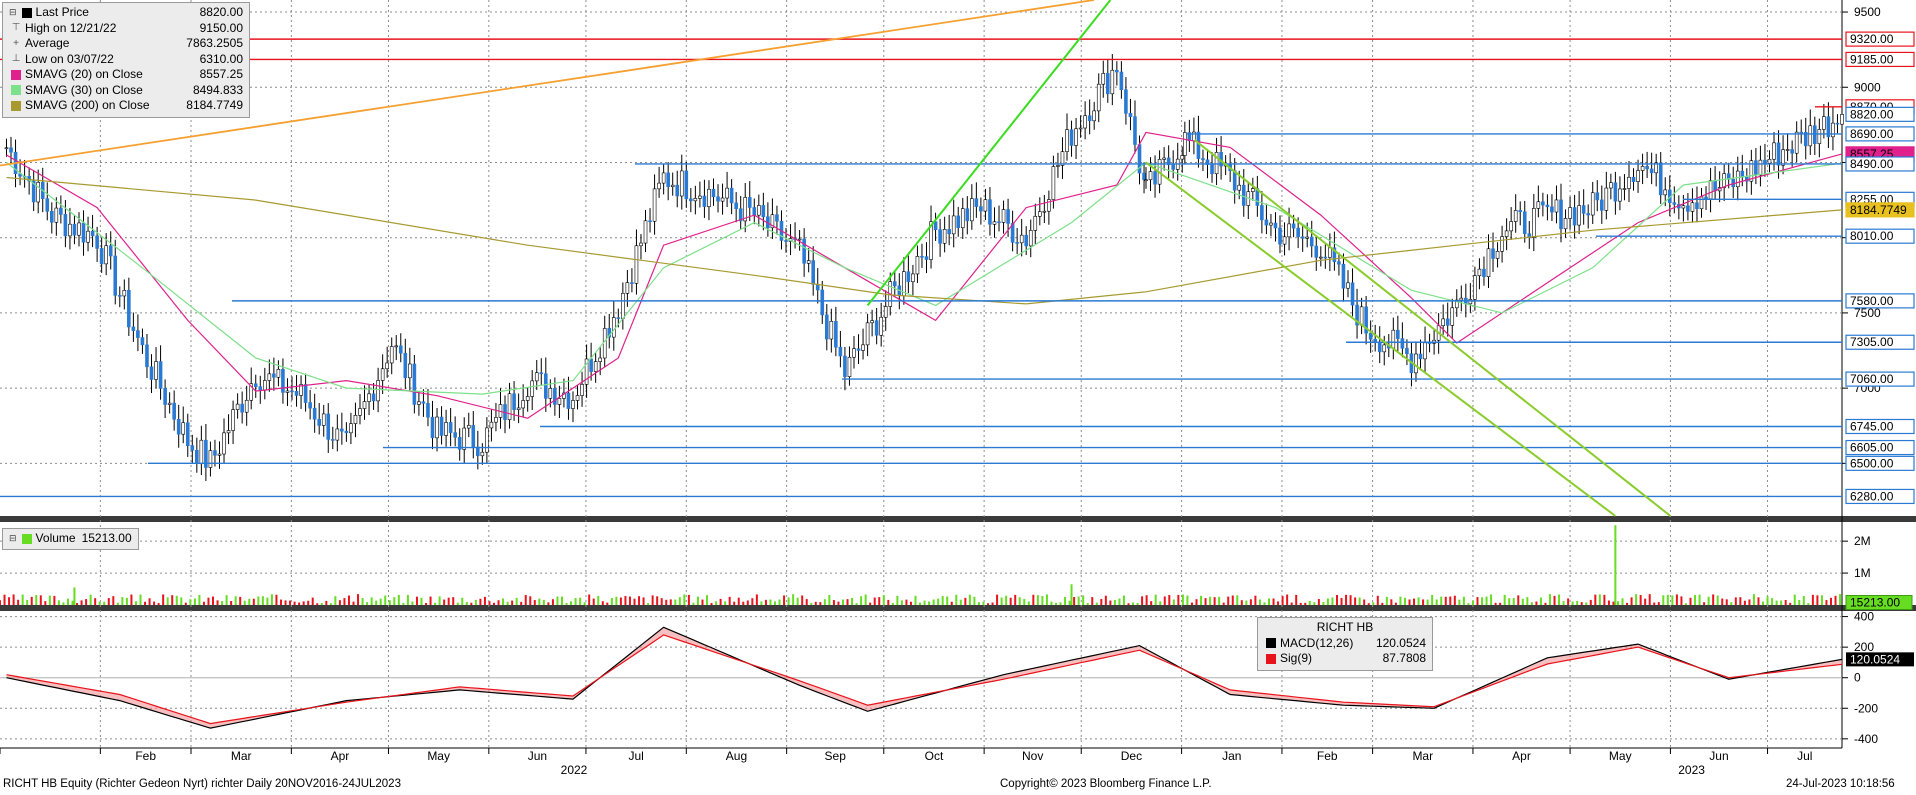 The width and height of the screenshot is (1916, 795). Describe the element at coordinates (1615, 565) in the screenshot. I see `volume-spike-bar` at that location.